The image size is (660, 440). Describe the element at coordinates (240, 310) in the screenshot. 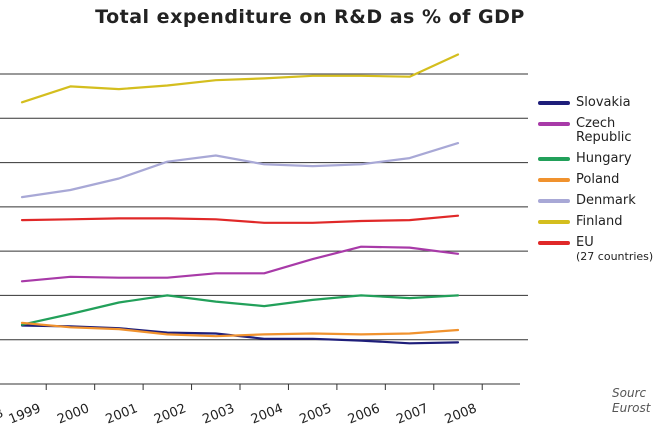

I see `series-line-hungary` at that location.